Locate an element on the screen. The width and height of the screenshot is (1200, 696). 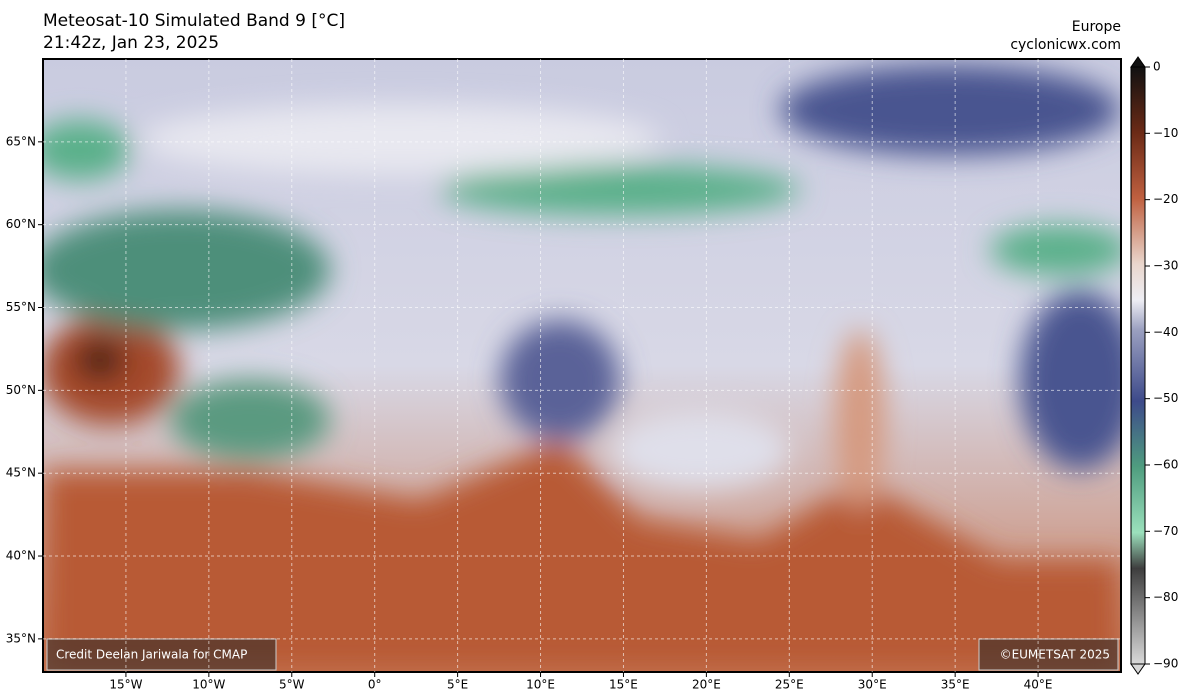
x-tick-label: 35°E is located at coordinates (955, 685).